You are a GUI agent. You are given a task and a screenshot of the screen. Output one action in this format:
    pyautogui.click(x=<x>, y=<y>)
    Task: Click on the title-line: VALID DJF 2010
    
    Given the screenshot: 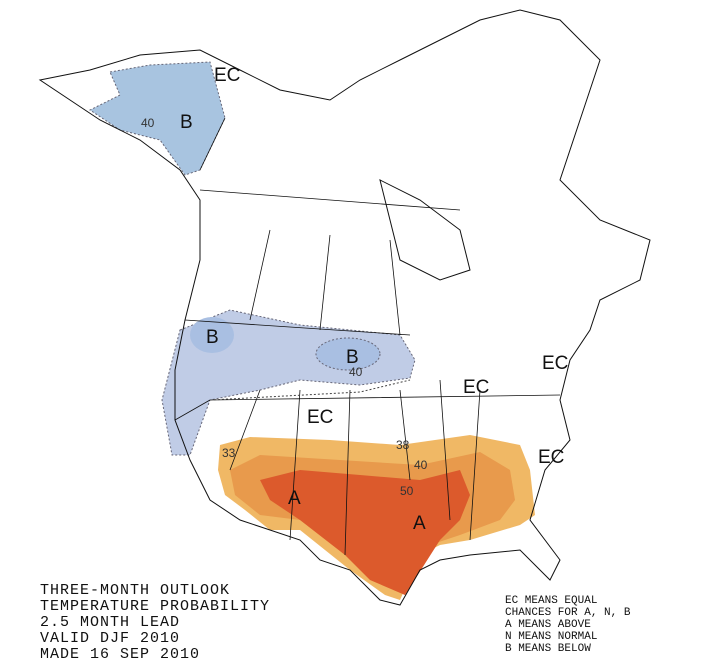 What is the action you would take?
    pyautogui.click(x=110, y=638)
    